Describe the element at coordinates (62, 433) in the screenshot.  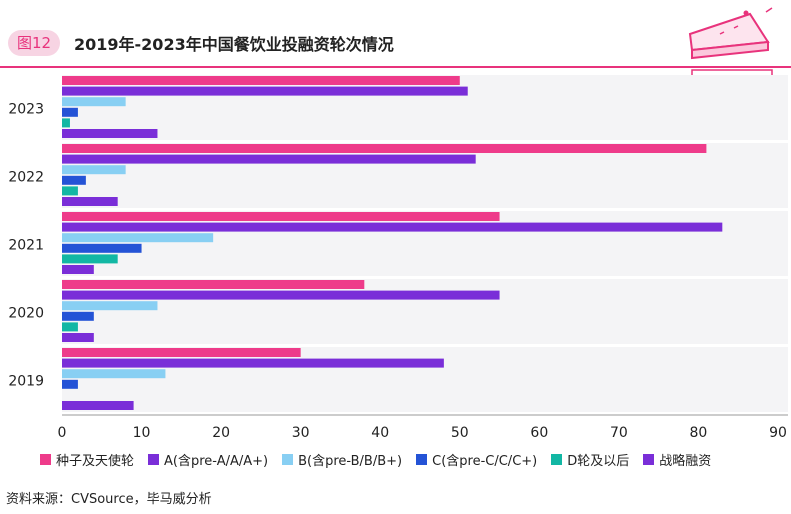
I see `x-tick-label: 0` at that location.